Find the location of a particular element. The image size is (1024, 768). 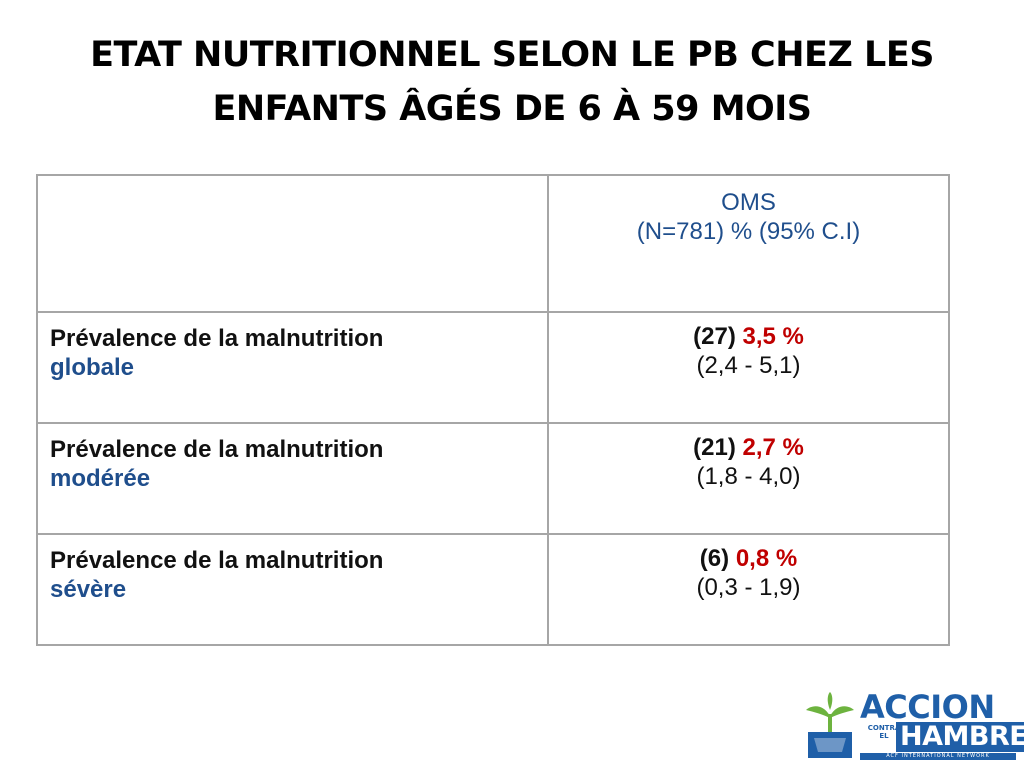

row-count: (27) is located at coordinates (714, 336).